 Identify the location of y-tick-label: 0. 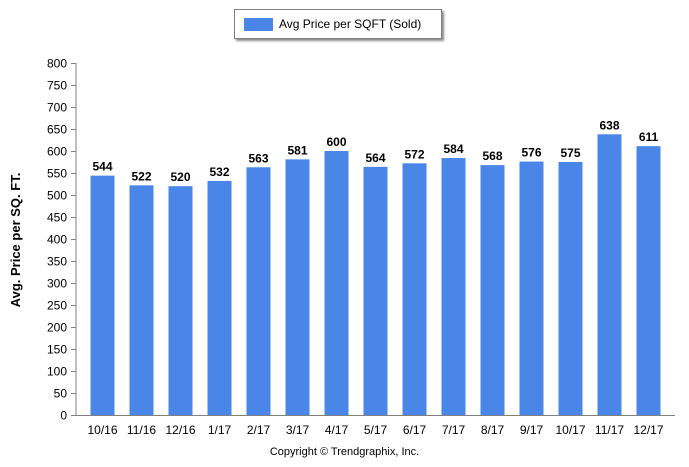
(63, 416).